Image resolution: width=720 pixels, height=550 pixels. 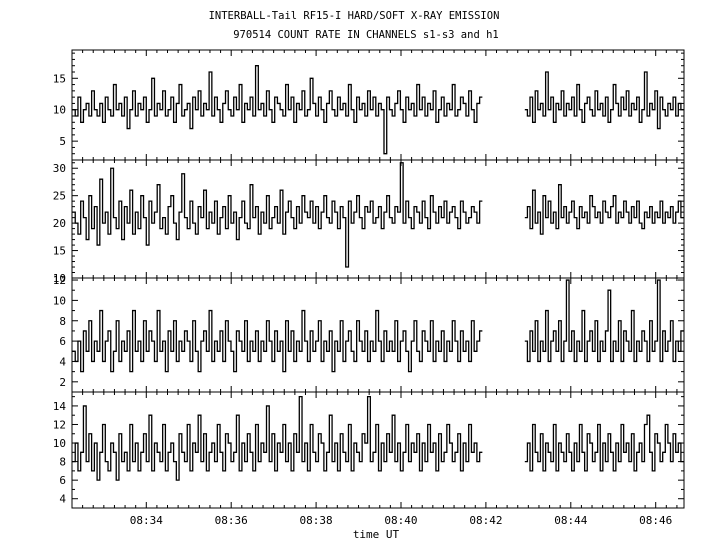 I want to click on x-axis-label: time UT, so click(x=376, y=534).